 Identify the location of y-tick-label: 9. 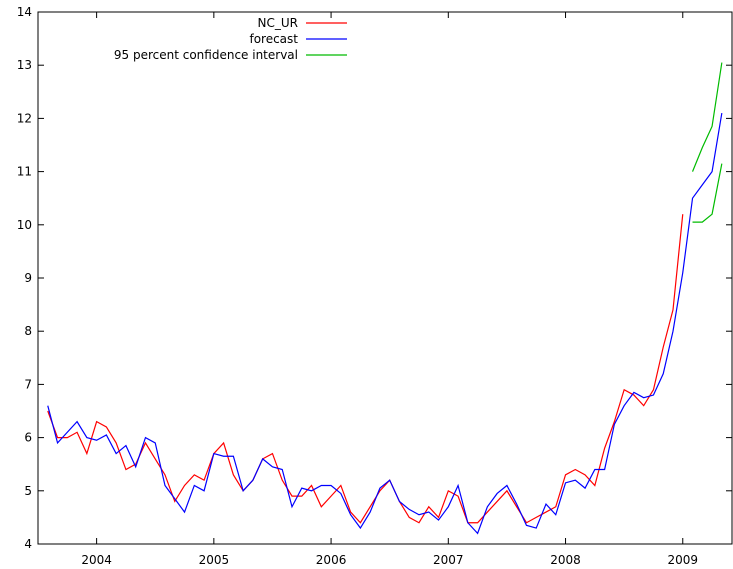
(28, 278).